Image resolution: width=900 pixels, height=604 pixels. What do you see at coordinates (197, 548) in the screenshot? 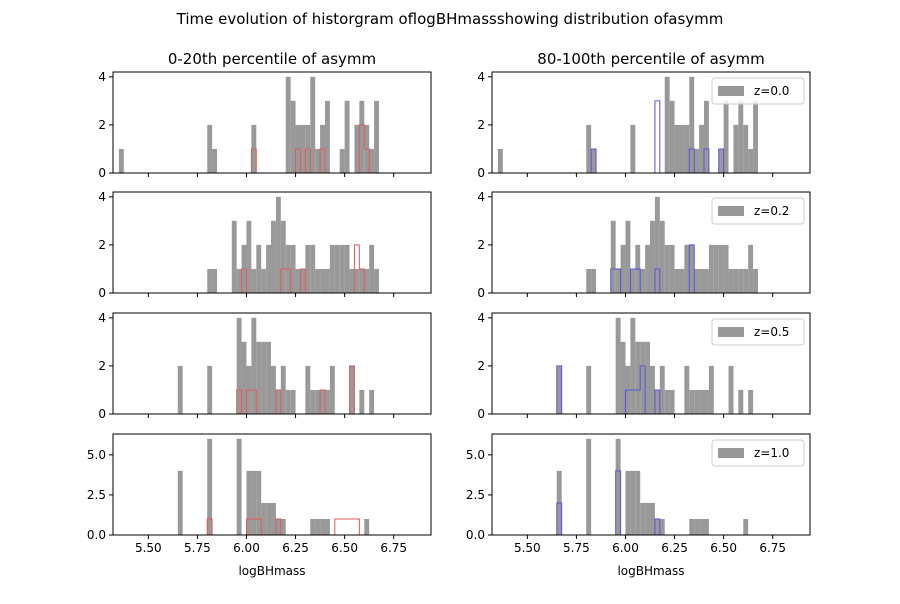
I see `x-tick-label: 5.75` at bounding box center [197, 548].